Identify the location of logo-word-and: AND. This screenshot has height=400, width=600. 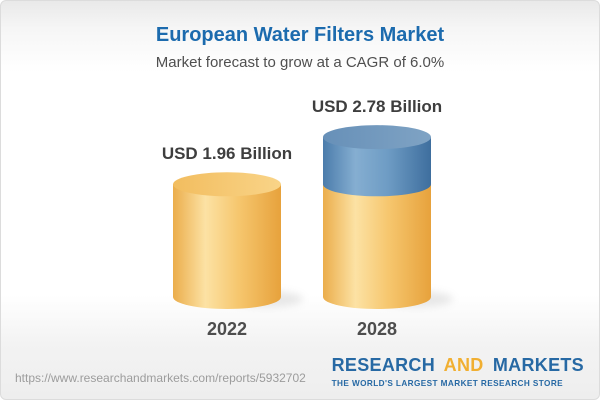
(463, 365).